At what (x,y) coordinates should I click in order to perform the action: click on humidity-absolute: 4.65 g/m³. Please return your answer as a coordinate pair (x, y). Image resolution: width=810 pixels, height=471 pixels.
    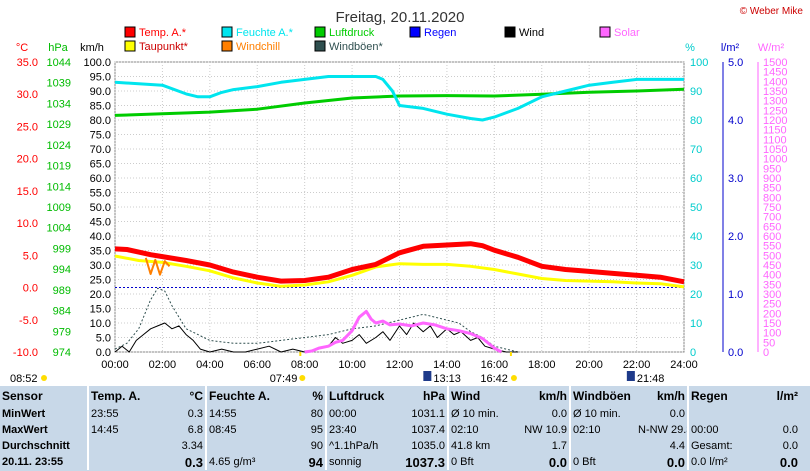
    Looking at the image, I should click on (239, 462).